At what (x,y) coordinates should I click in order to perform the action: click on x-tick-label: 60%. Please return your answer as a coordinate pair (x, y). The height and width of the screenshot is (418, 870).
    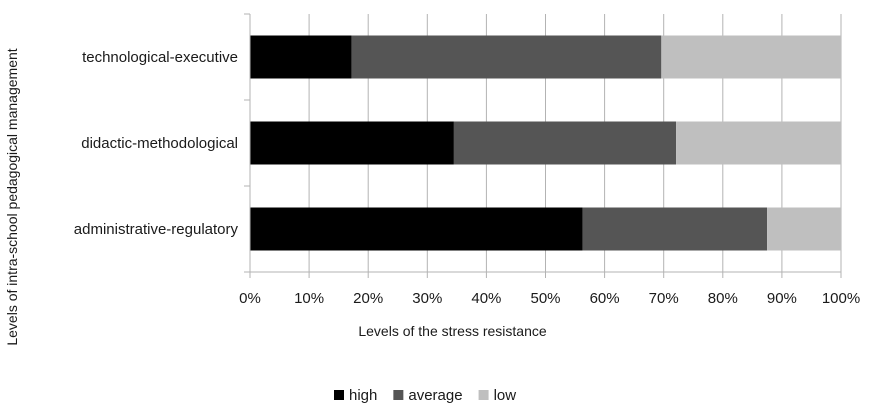
    Looking at the image, I should click on (605, 298).